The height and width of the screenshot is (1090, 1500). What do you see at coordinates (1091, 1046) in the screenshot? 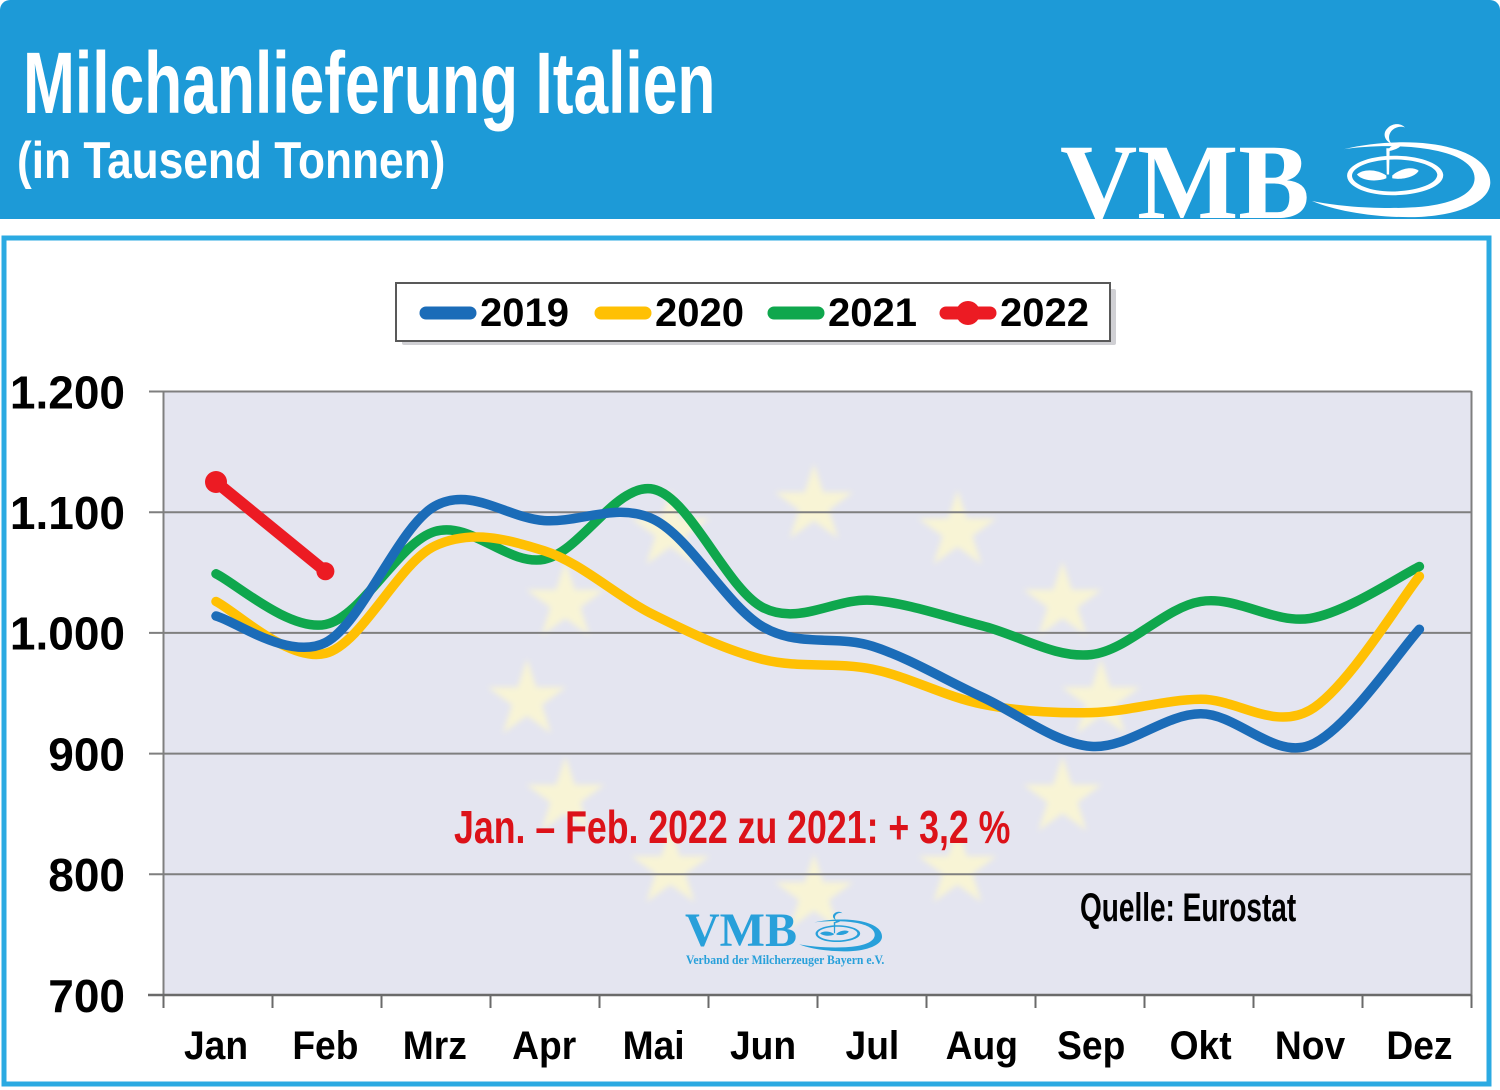
I see `svg-text: Sep` at bounding box center [1091, 1046].